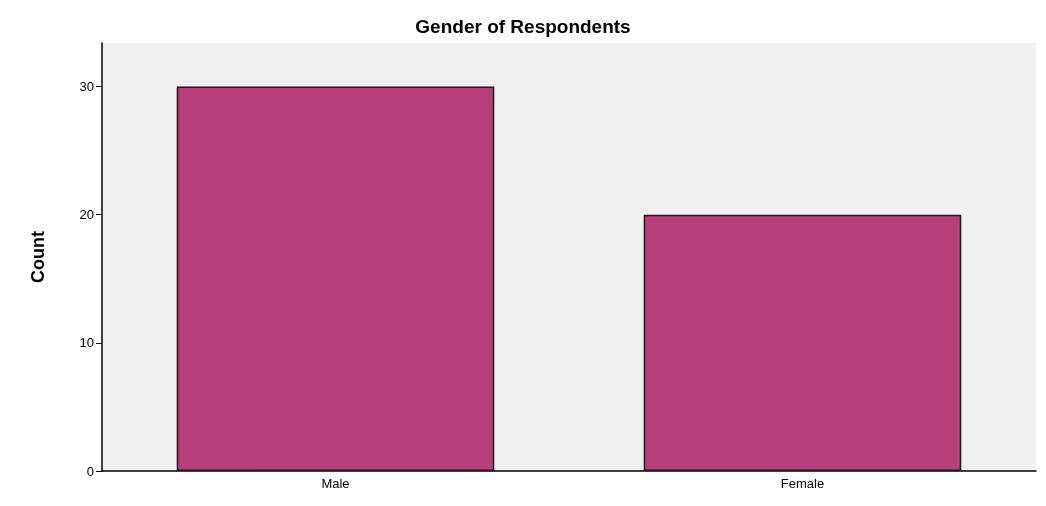  What do you see at coordinates (802, 483) in the screenshot?
I see `x-tick-label: Female` at bounding box center [802, 483].